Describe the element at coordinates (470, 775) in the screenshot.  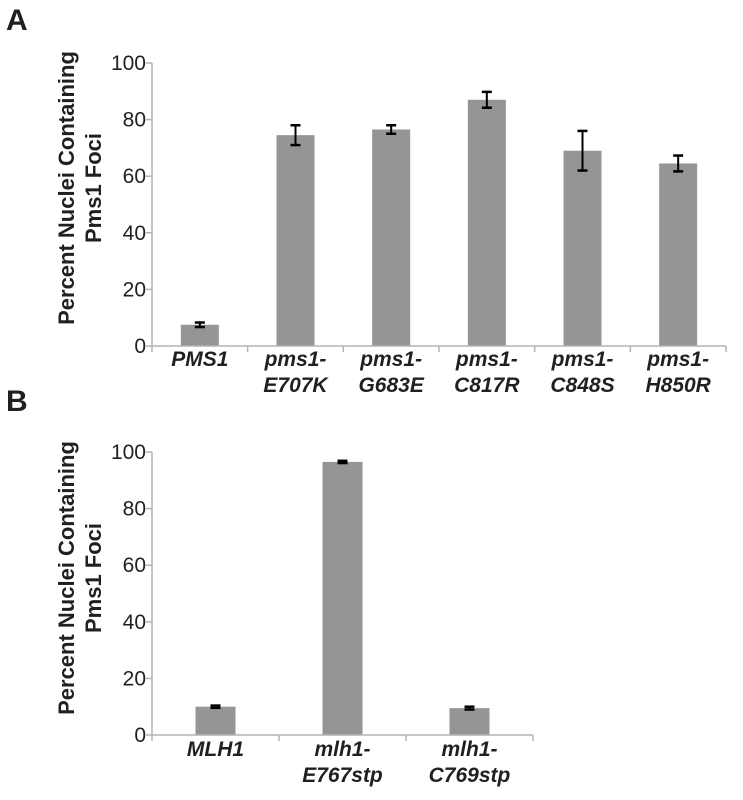
I see `x-tick-label: C769stp` at that location.